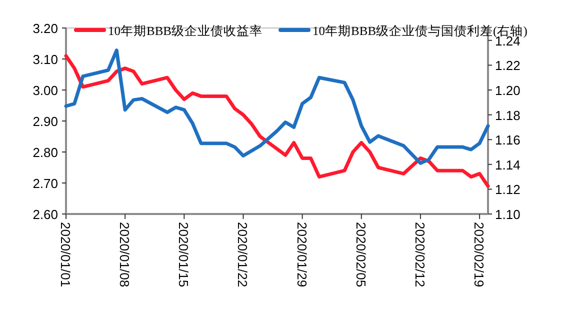 The height and width of the screenshot is (314, 572). What do you see at coordinates (45, 214) in the screenshot?
I see `y-tick-label: 2.60` at bounding box center [45, 214].